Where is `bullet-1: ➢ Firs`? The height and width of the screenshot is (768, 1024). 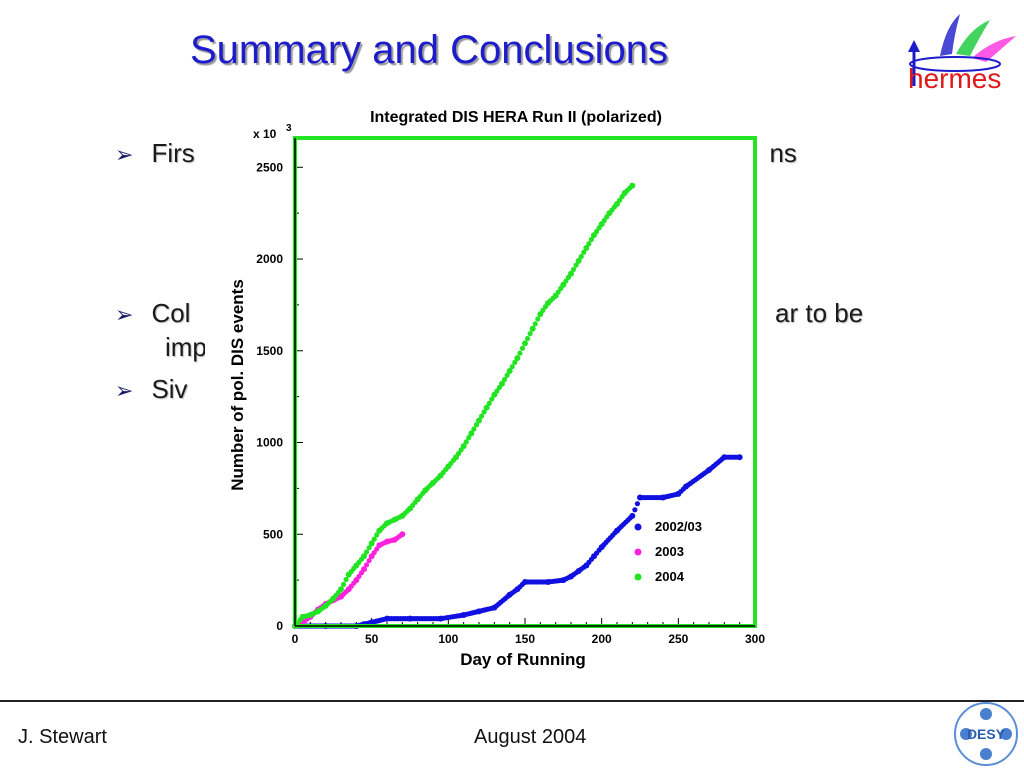
bullet-1: ➢ Firs is located at coordinates (155, 153).